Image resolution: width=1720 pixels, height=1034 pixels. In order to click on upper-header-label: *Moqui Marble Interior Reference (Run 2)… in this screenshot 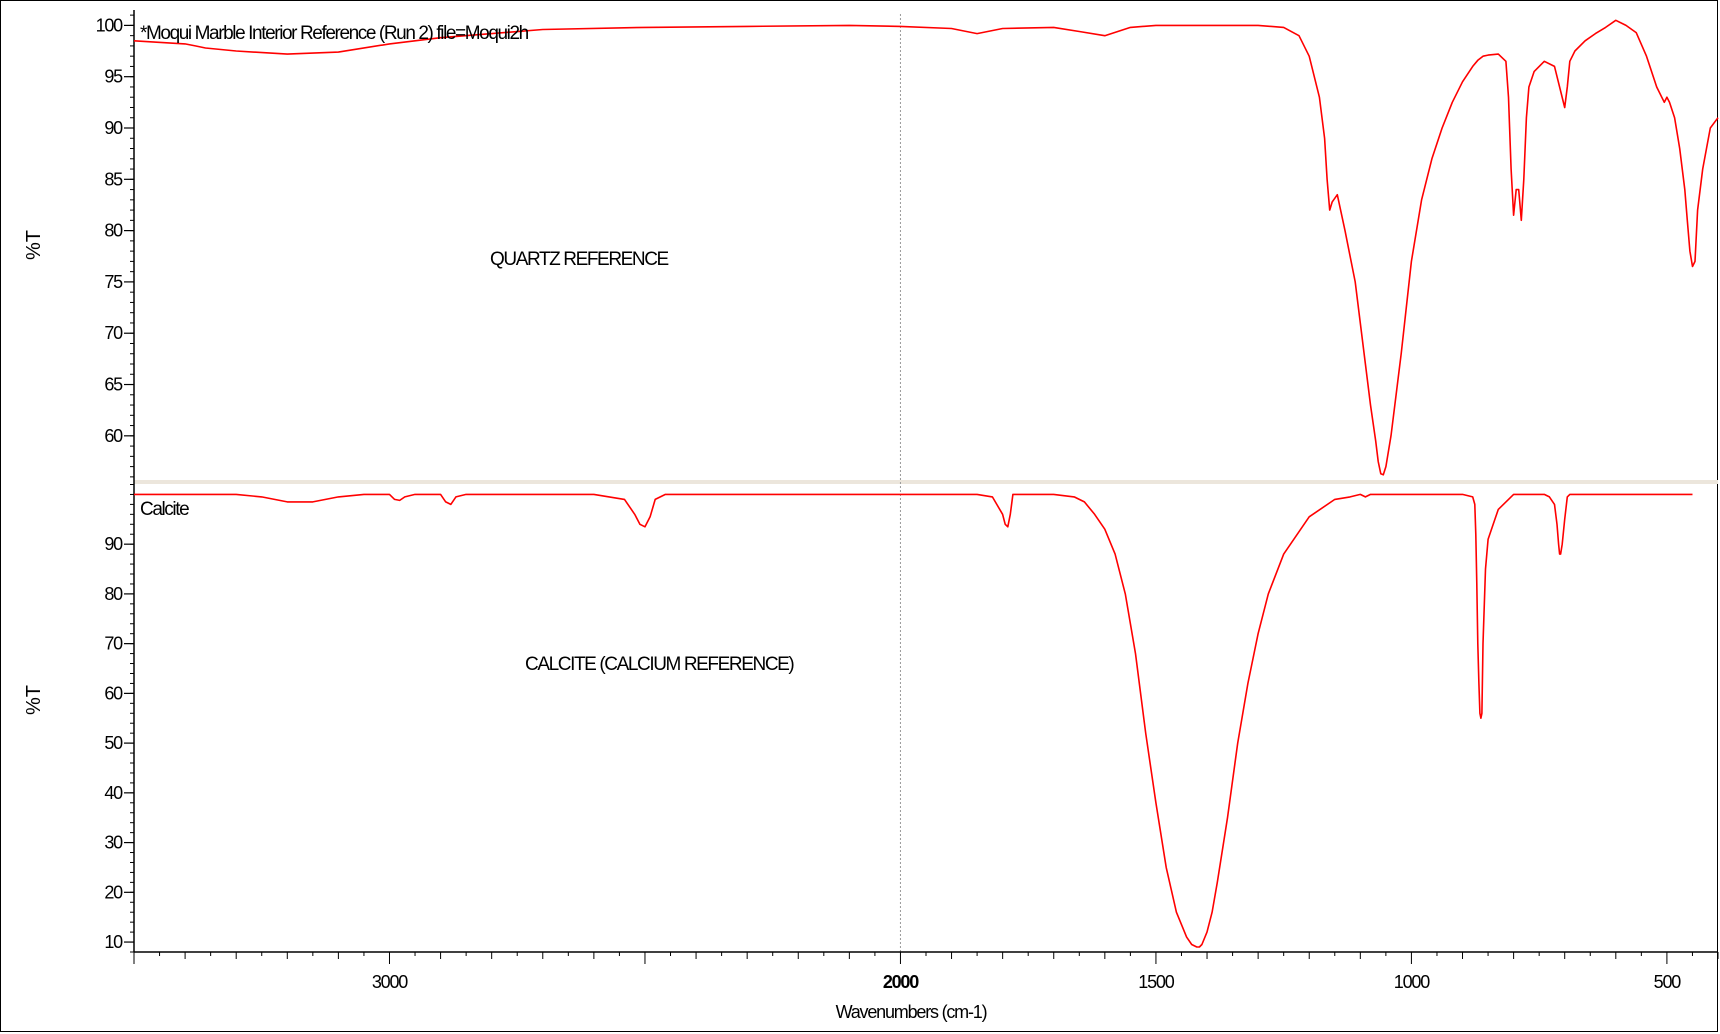, I will do `click(334, 33)`.